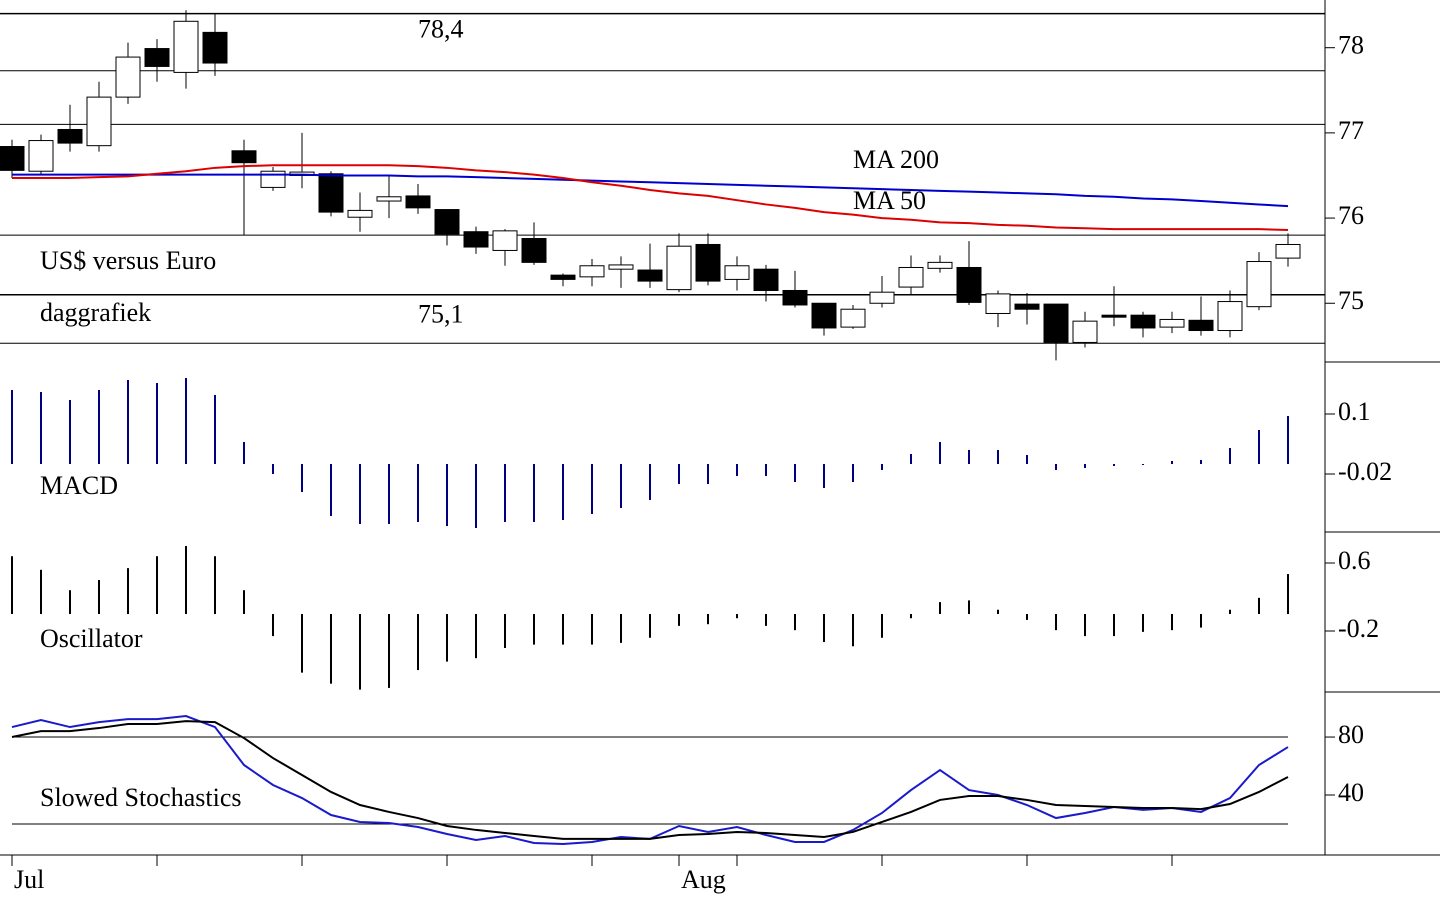 This screenshot has height=900, width=1440. What do you see at coordinates (1365, 471) in the screenshot?
I see `y-tick-label: -0.02` at bounding box center [1365, 471].